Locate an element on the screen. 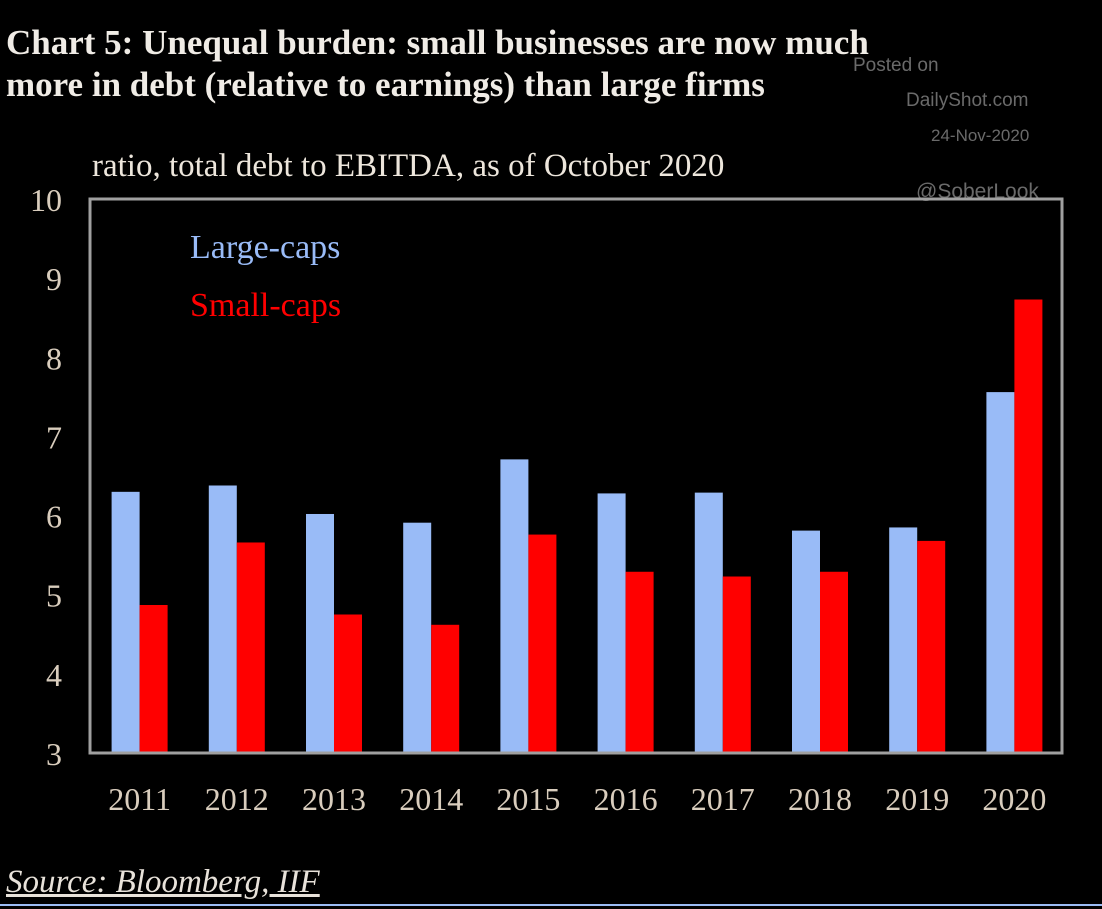 This screenshot has width=1102, height=909. watermark-posted-on: Posted on is located at coordinates (896, 65).